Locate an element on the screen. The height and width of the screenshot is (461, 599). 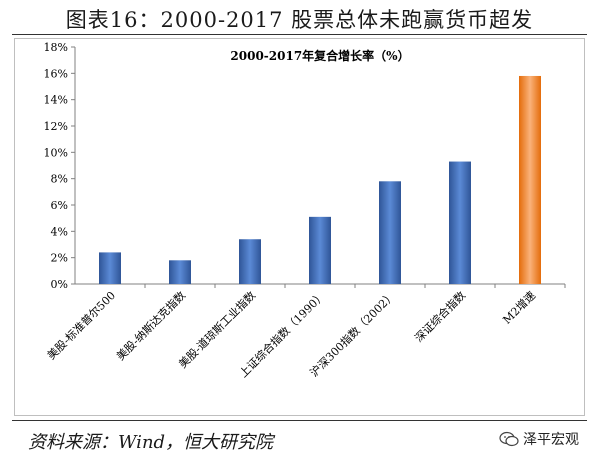
source-note: 资料来源：Wind，恒大研究院 is located at coordinates (151, 442).